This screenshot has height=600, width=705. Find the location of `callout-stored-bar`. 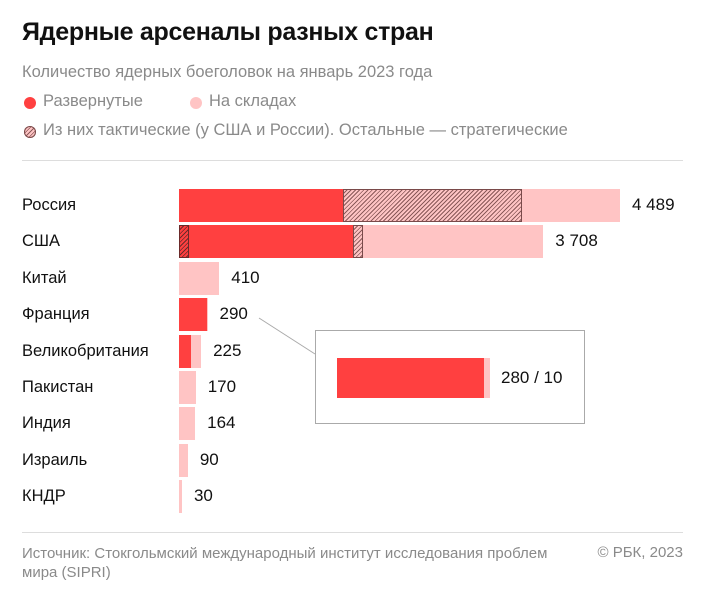

callout-stored-bar is located at coordinates (487, 378).